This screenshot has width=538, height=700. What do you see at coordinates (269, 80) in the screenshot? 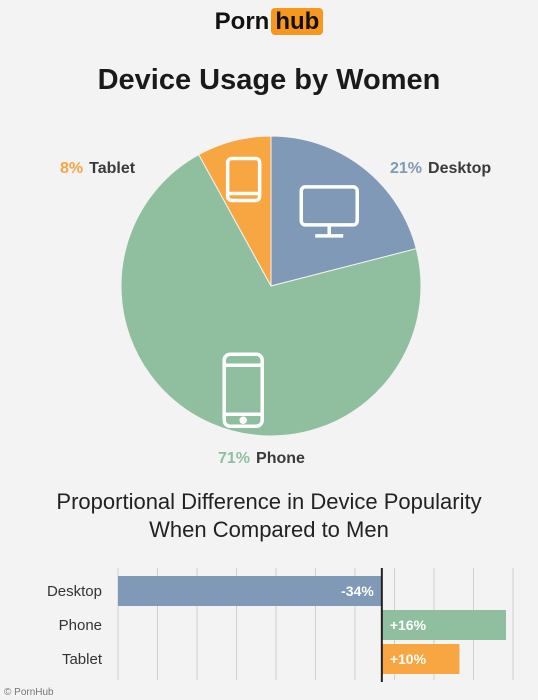
I see `chart-title: Device Usage by Women` at bounding box center [269, 80].